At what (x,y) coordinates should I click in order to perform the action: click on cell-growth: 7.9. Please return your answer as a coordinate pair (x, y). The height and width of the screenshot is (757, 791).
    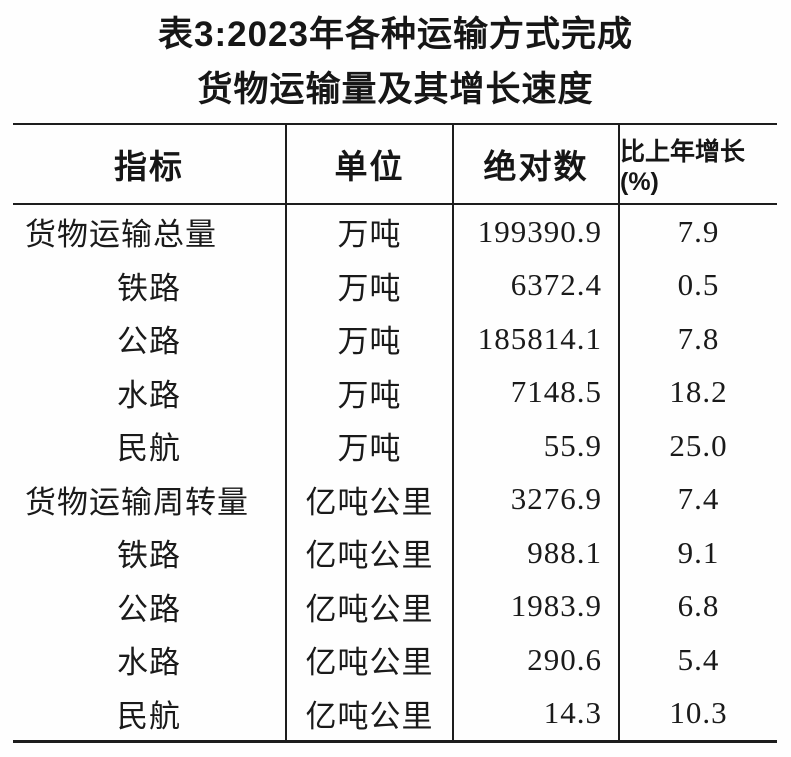
    Looking at the image, I should click on (697, 232).